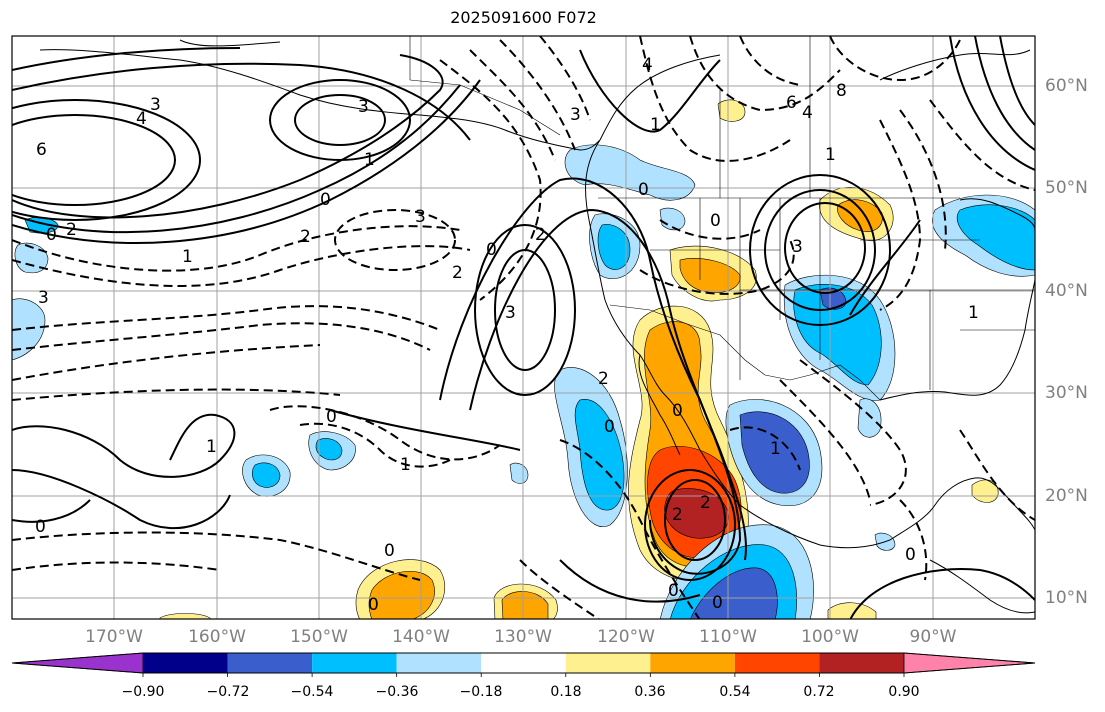 The image size is (1105, 712). Describe the element at coordinates (217, 637) in the screenshot. I see `lon-label: 160°W` at that location.